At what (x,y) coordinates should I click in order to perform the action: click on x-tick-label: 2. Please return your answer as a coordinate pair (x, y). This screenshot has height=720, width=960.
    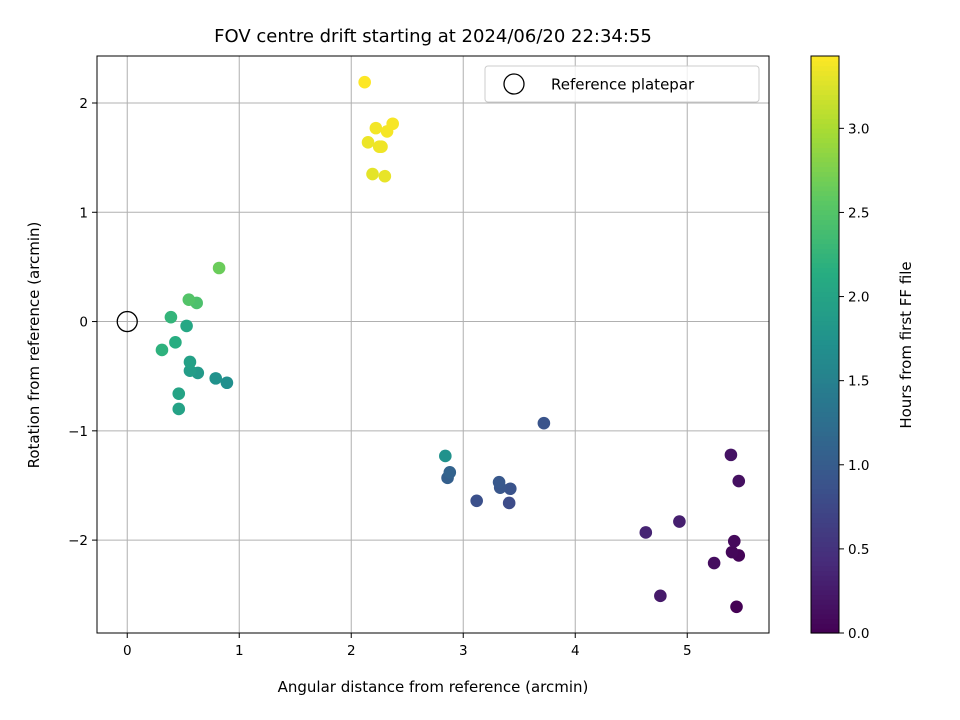
    Looking at the image, I should click on (351, 651).